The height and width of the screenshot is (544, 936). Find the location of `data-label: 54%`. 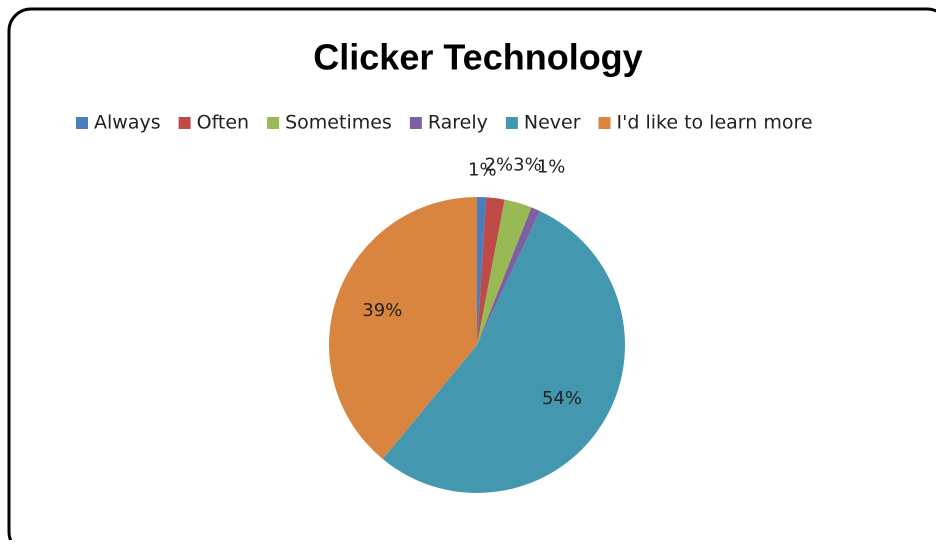

data-label: 54% is located at coordinates (562, 398).